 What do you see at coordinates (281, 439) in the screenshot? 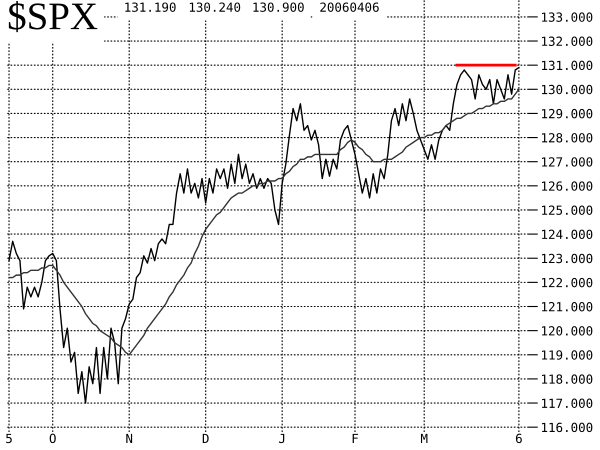
I see `x-tick-label: J` at bounding box center [281, 439].